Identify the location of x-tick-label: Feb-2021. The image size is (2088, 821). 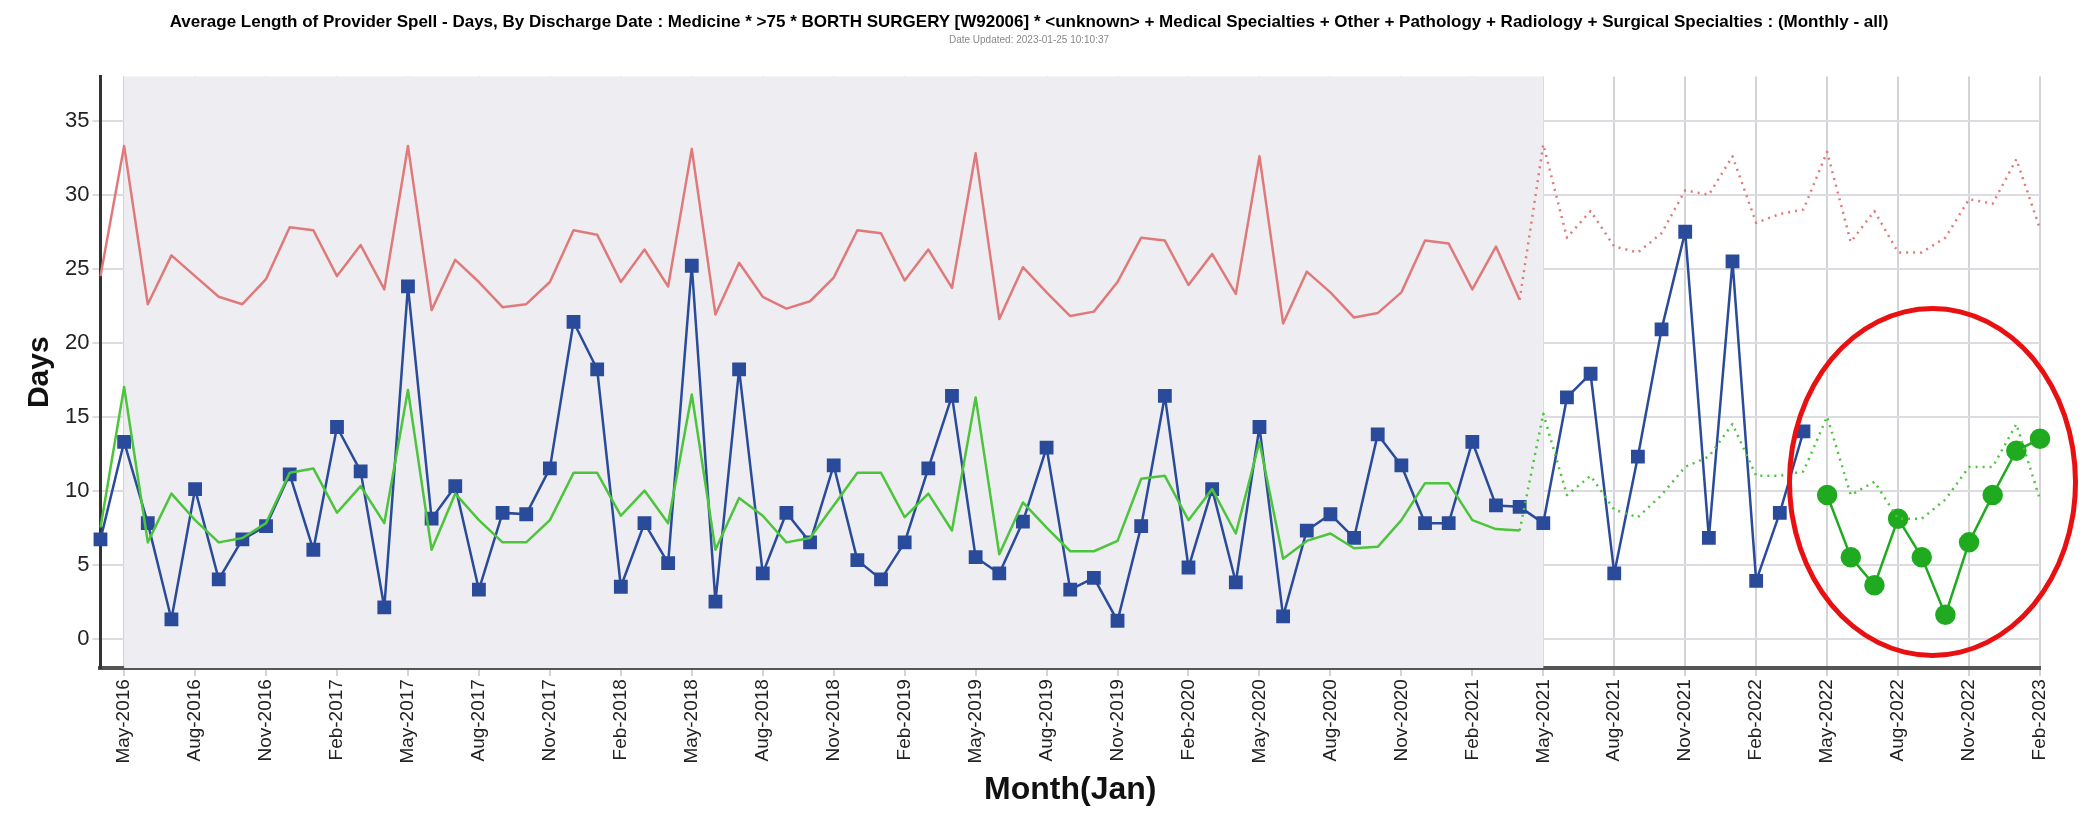
(1471, 720).